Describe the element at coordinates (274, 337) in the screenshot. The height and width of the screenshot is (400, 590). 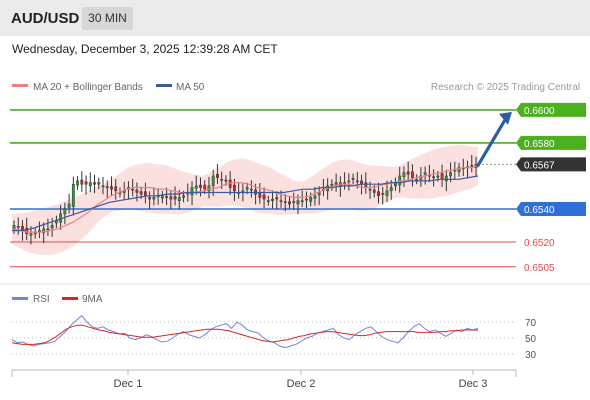
I see `rsi-chart: 70 50 30` at that location.